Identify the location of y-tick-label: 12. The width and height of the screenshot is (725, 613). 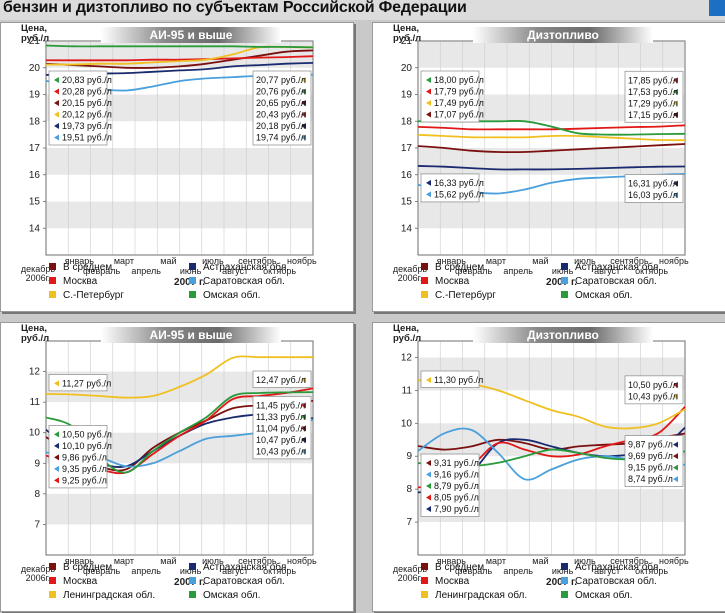
(35, 372).